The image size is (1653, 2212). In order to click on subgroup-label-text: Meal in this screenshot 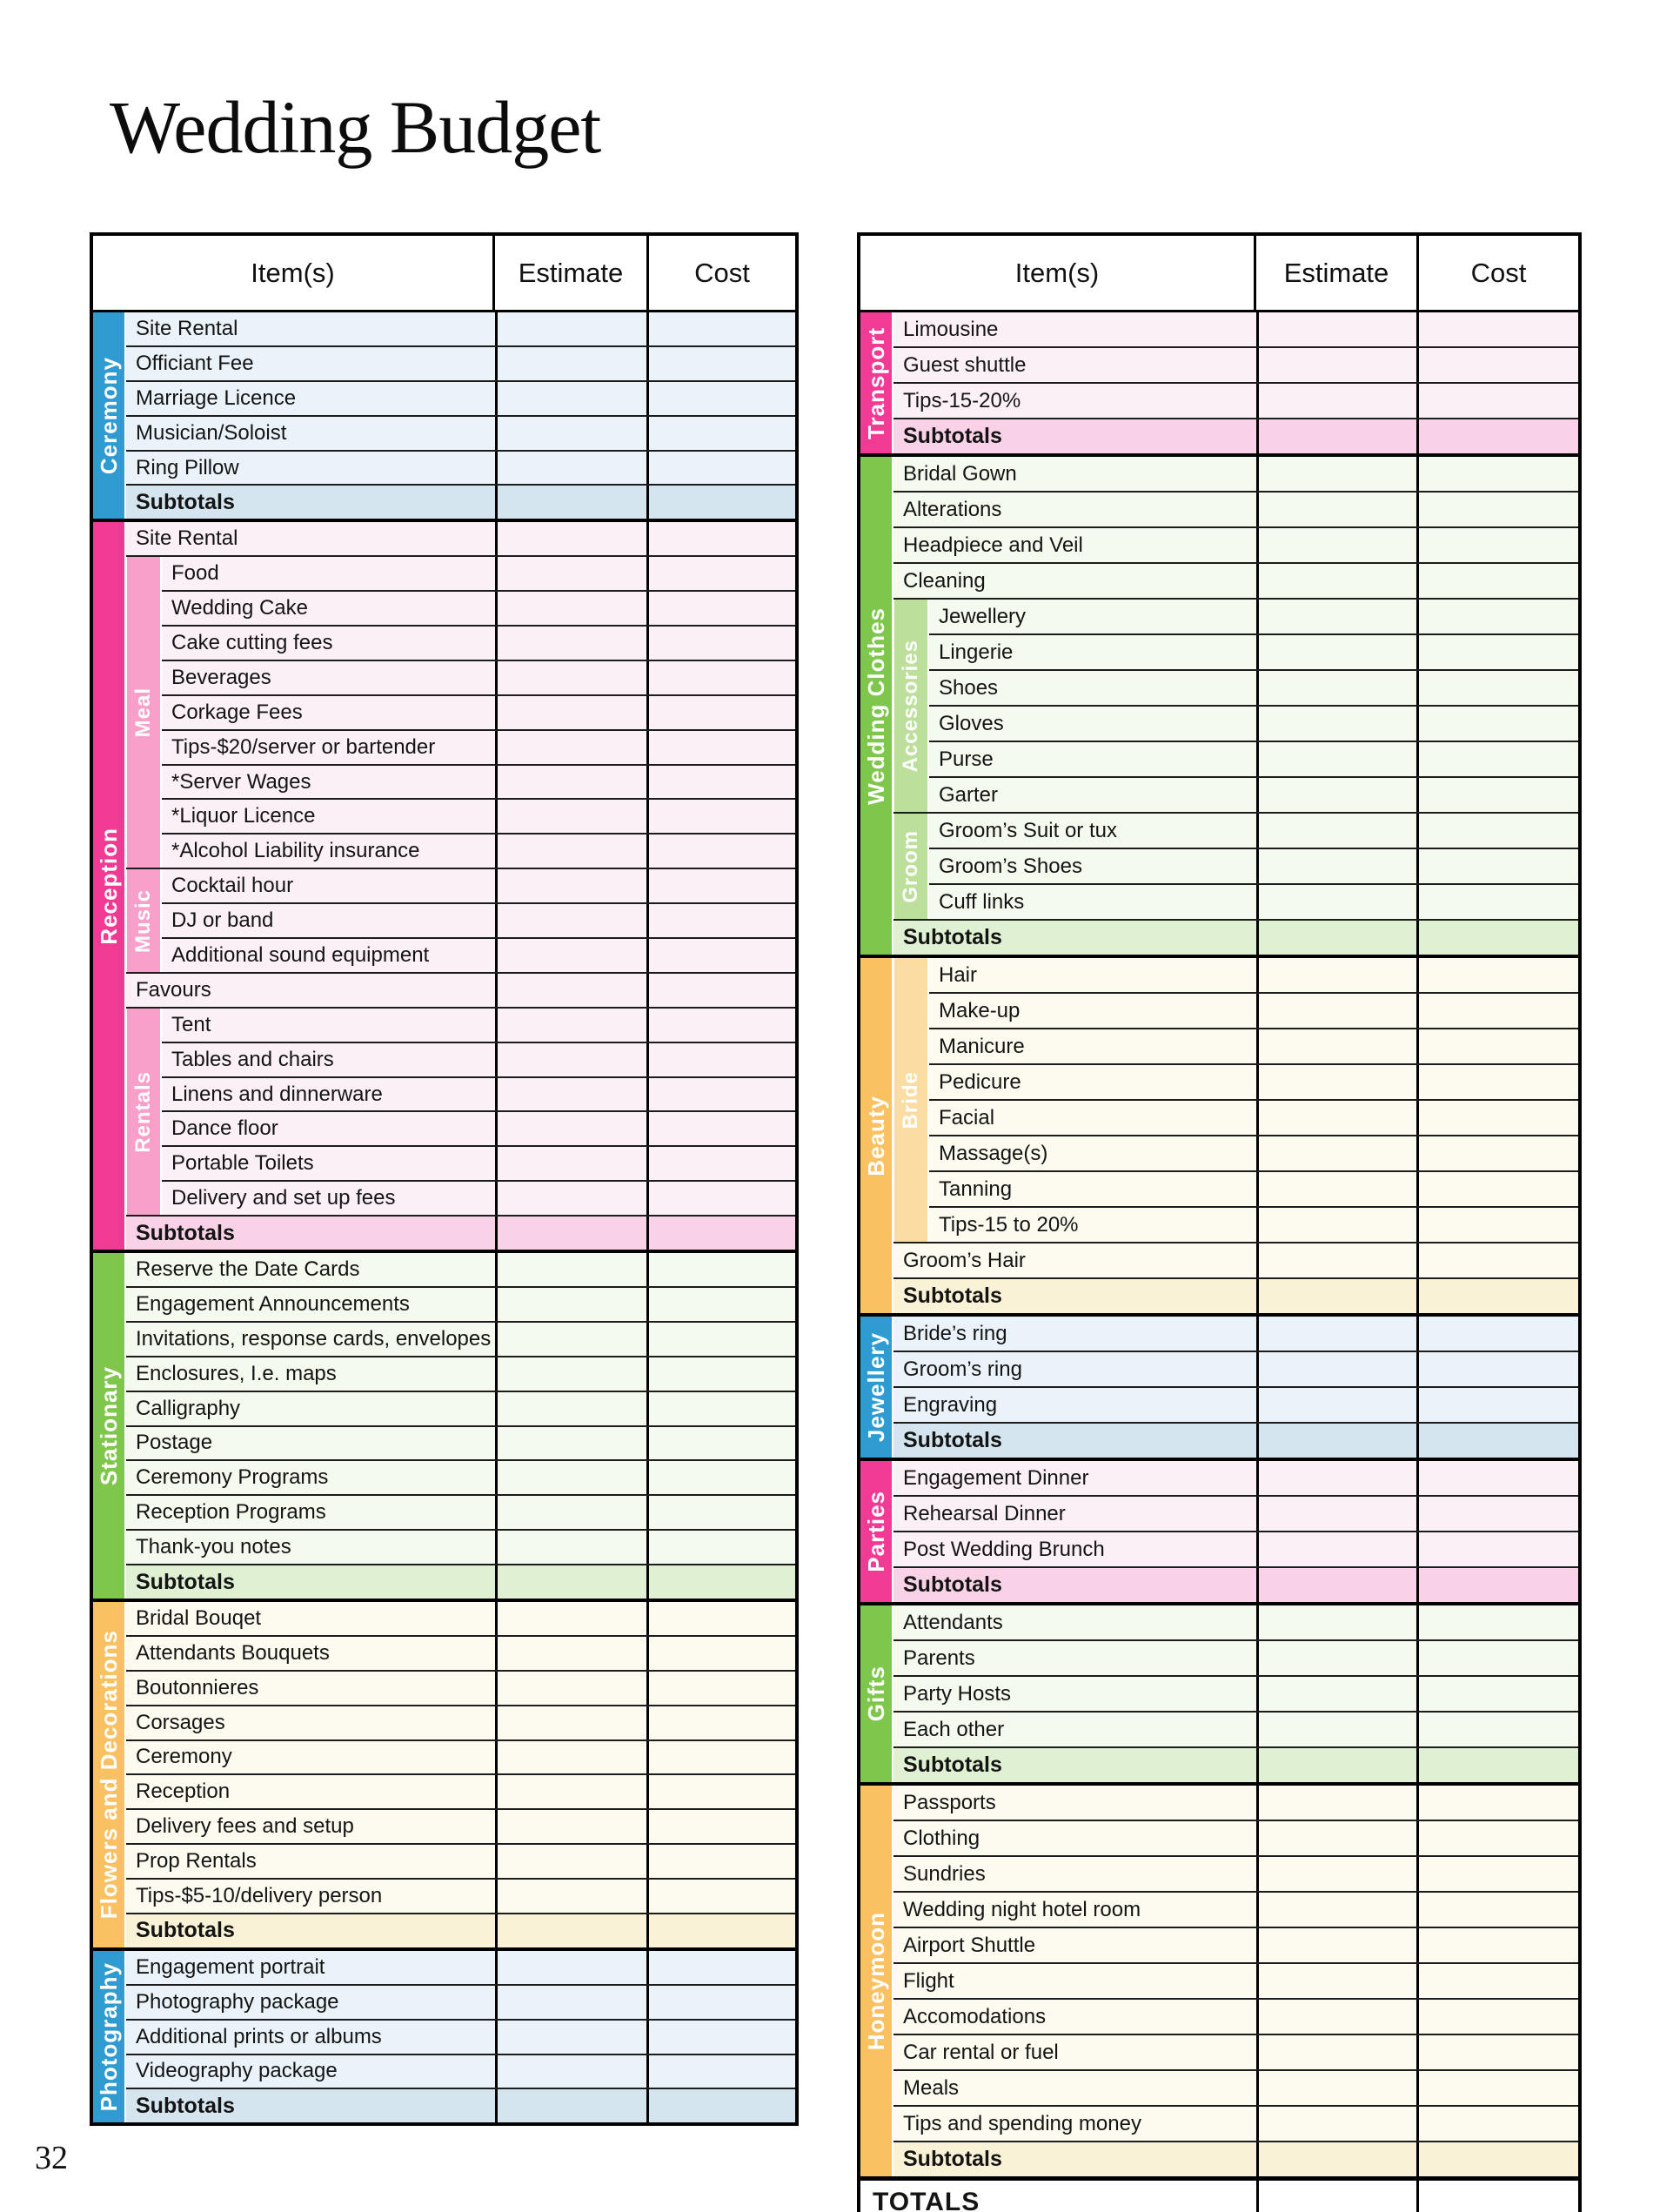, I will do `click(143, 713)`.